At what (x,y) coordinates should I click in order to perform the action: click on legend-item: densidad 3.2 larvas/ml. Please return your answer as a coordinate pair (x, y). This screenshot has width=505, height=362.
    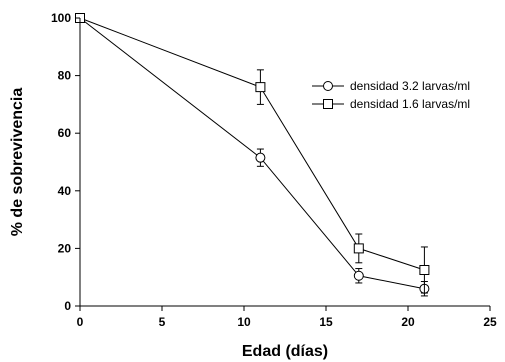
    Looking at the image, I should click on (391, 86).